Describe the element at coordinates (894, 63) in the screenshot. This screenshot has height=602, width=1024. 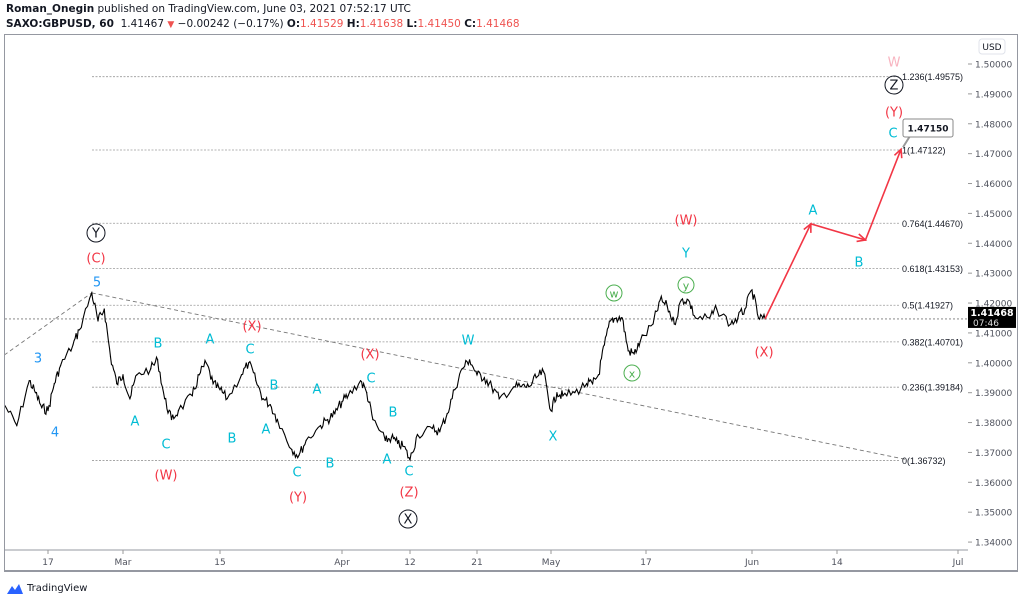
I see `wave-label: W` at that location.